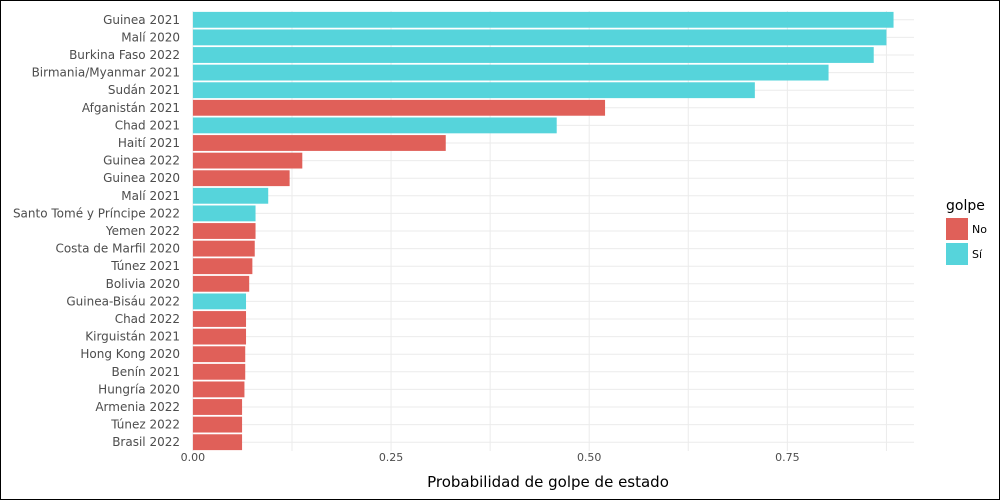 This screenshot has height=500, width=1000. What do you see at coordinates (141, 20) in the screenshot?
I see `y-axis-label: Guinea 2021` at bounding box center [141, 20].